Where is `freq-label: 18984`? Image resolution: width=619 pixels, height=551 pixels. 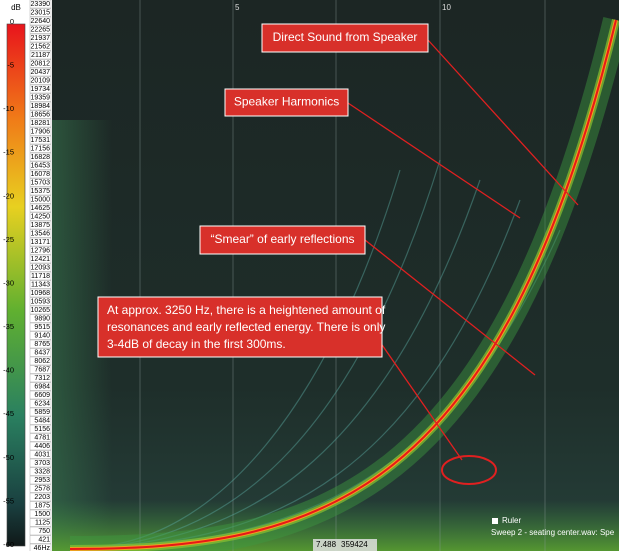 freq-label: 18984 is located at coordinates (41, 106).